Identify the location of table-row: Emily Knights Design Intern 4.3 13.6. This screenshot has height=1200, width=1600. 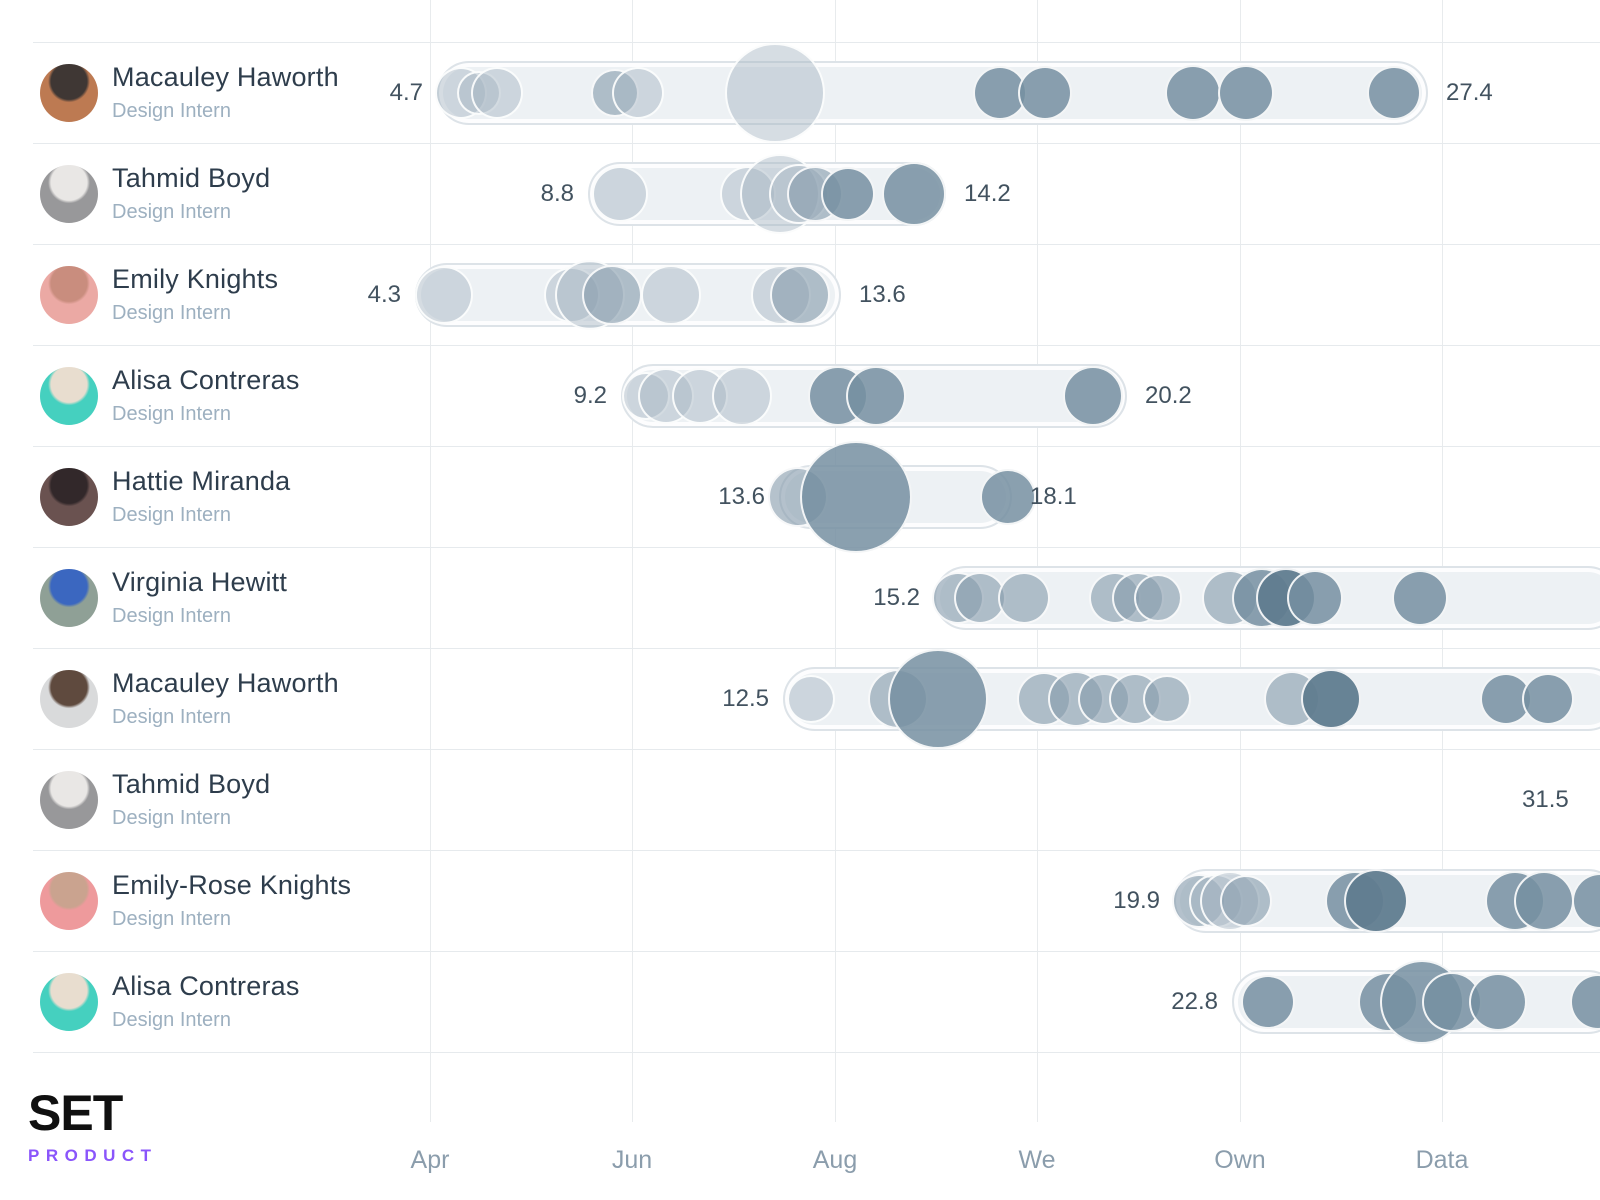
(800, 294).